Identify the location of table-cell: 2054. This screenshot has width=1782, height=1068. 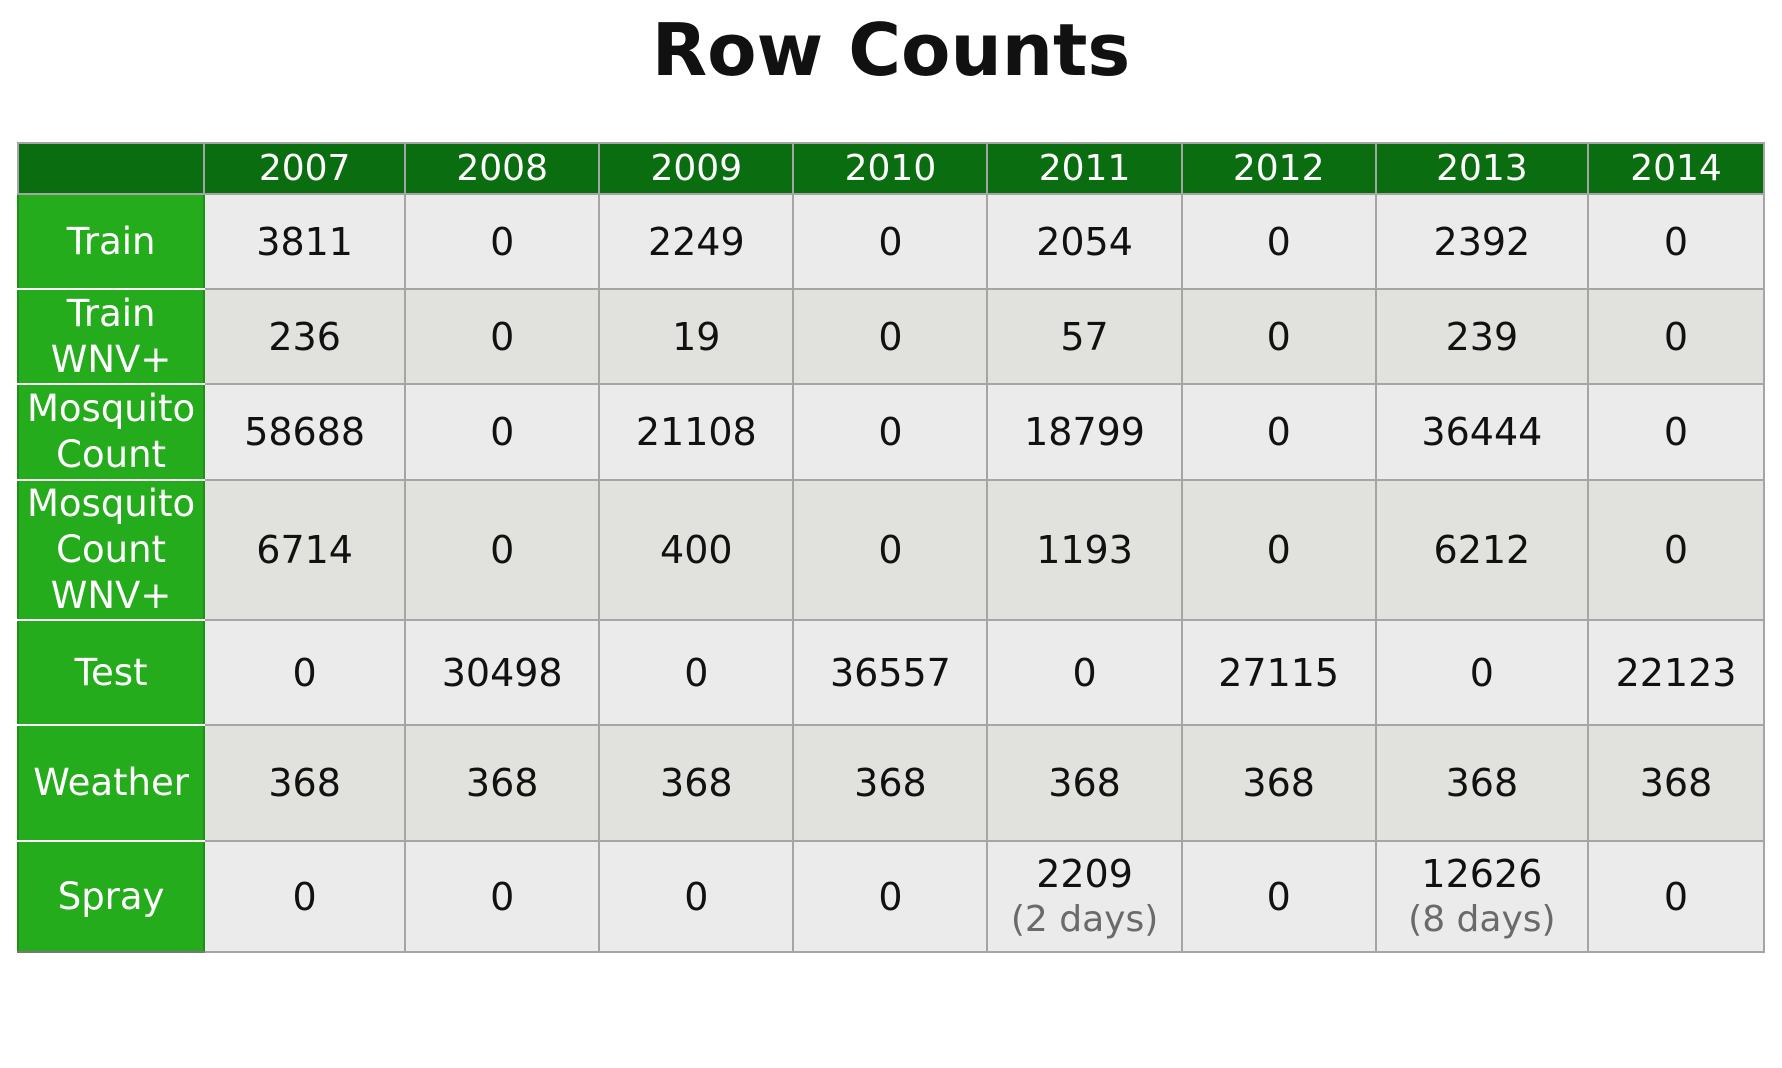
(1084, 241).